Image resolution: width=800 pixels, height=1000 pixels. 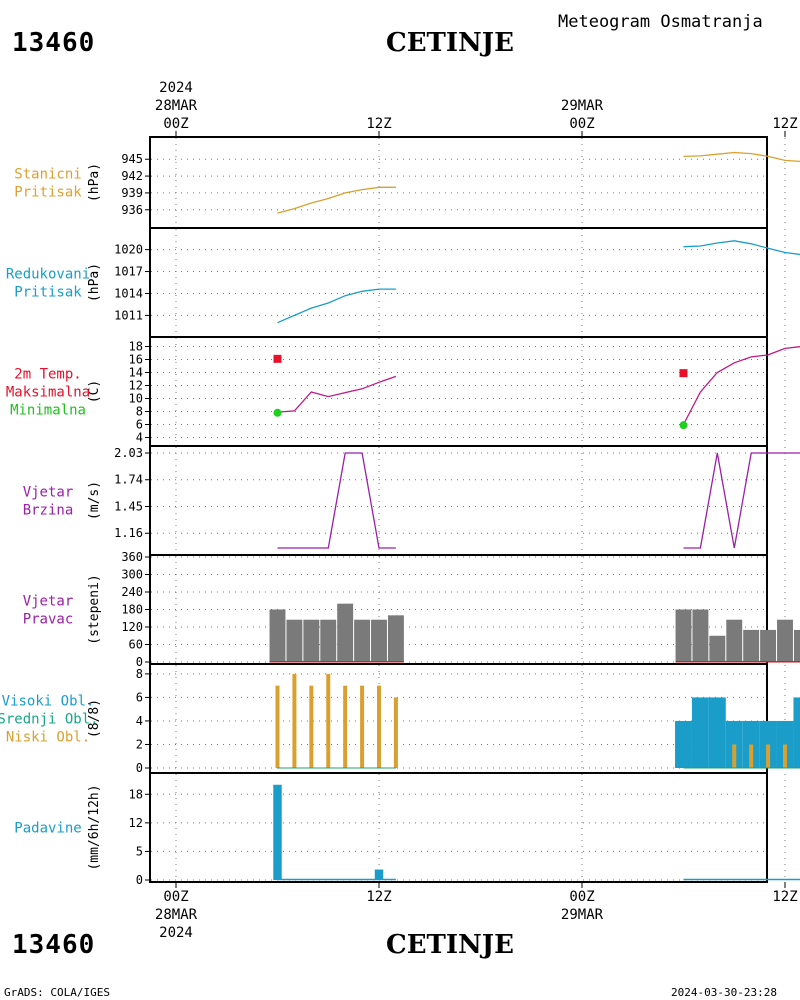 I want to click on temperature-ytick-label: 16, so click(x=136, y=360).